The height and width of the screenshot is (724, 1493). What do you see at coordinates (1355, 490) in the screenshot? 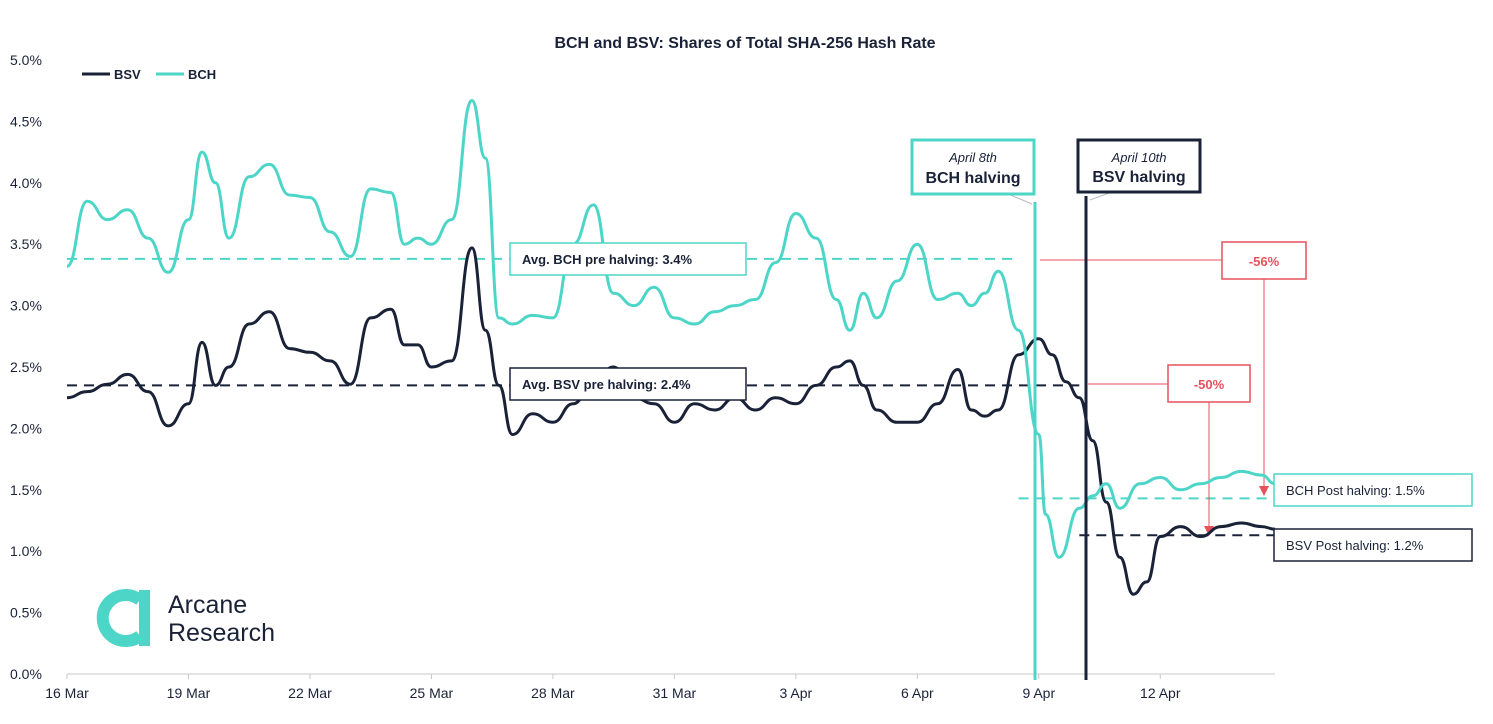
I see `bch-post-average-label: BCH Post halving: 1.5%` at bounding box center [1355, 490].